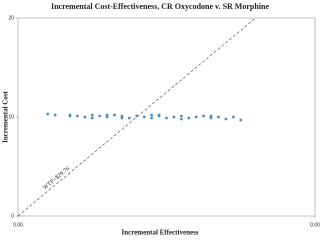 The image size is (320, 240). I want to click on y-tick-label: 0, so click(12, 216).